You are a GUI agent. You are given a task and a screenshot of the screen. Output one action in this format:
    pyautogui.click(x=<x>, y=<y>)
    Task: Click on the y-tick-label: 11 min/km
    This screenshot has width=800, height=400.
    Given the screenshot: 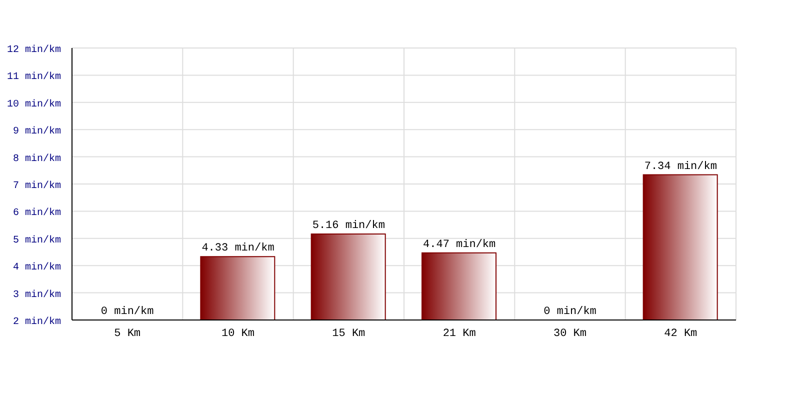 What is the action you would take?
    pyautogui.click(x=33, y=77)
    